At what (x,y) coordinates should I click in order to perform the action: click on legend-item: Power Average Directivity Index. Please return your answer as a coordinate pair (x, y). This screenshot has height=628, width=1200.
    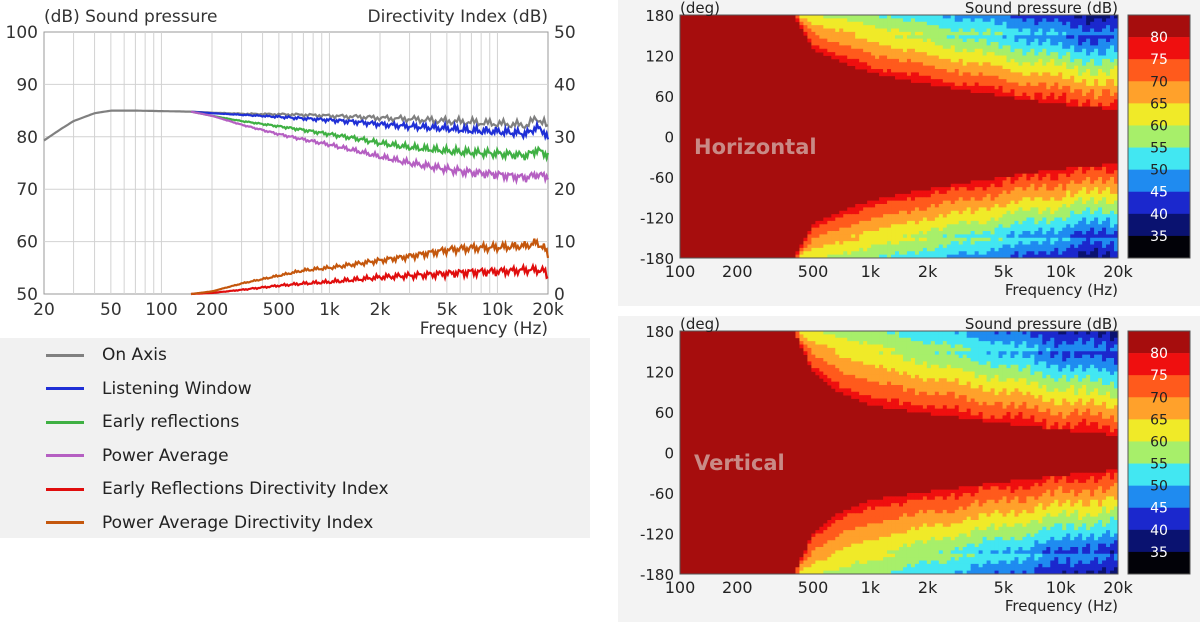
    Looking at the image, I should click on (209, 523).